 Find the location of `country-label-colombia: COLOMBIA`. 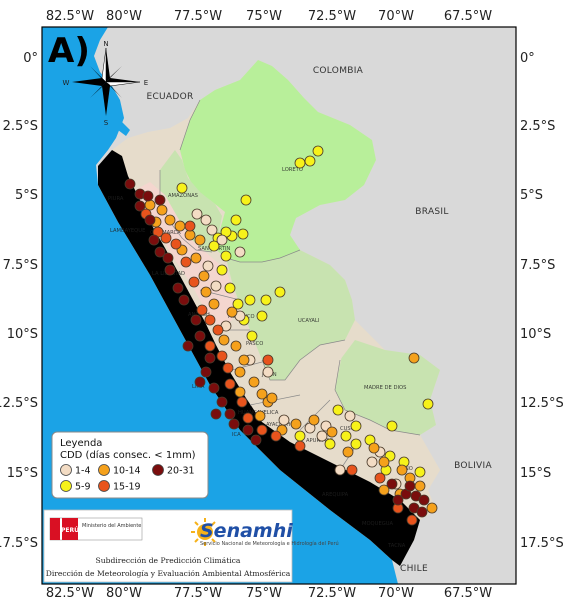

country-label-colombia: COLOMBIA is located at coordinates (338, 71).